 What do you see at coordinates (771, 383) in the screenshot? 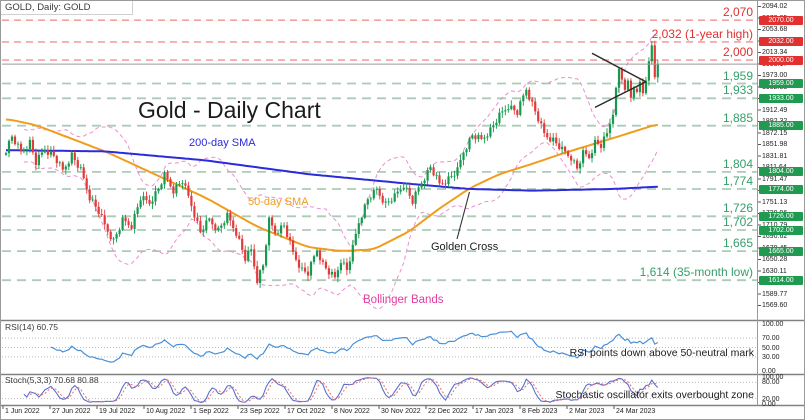
I see `stoch-axis-tick: 80.00` at bounding box center [771, 383].